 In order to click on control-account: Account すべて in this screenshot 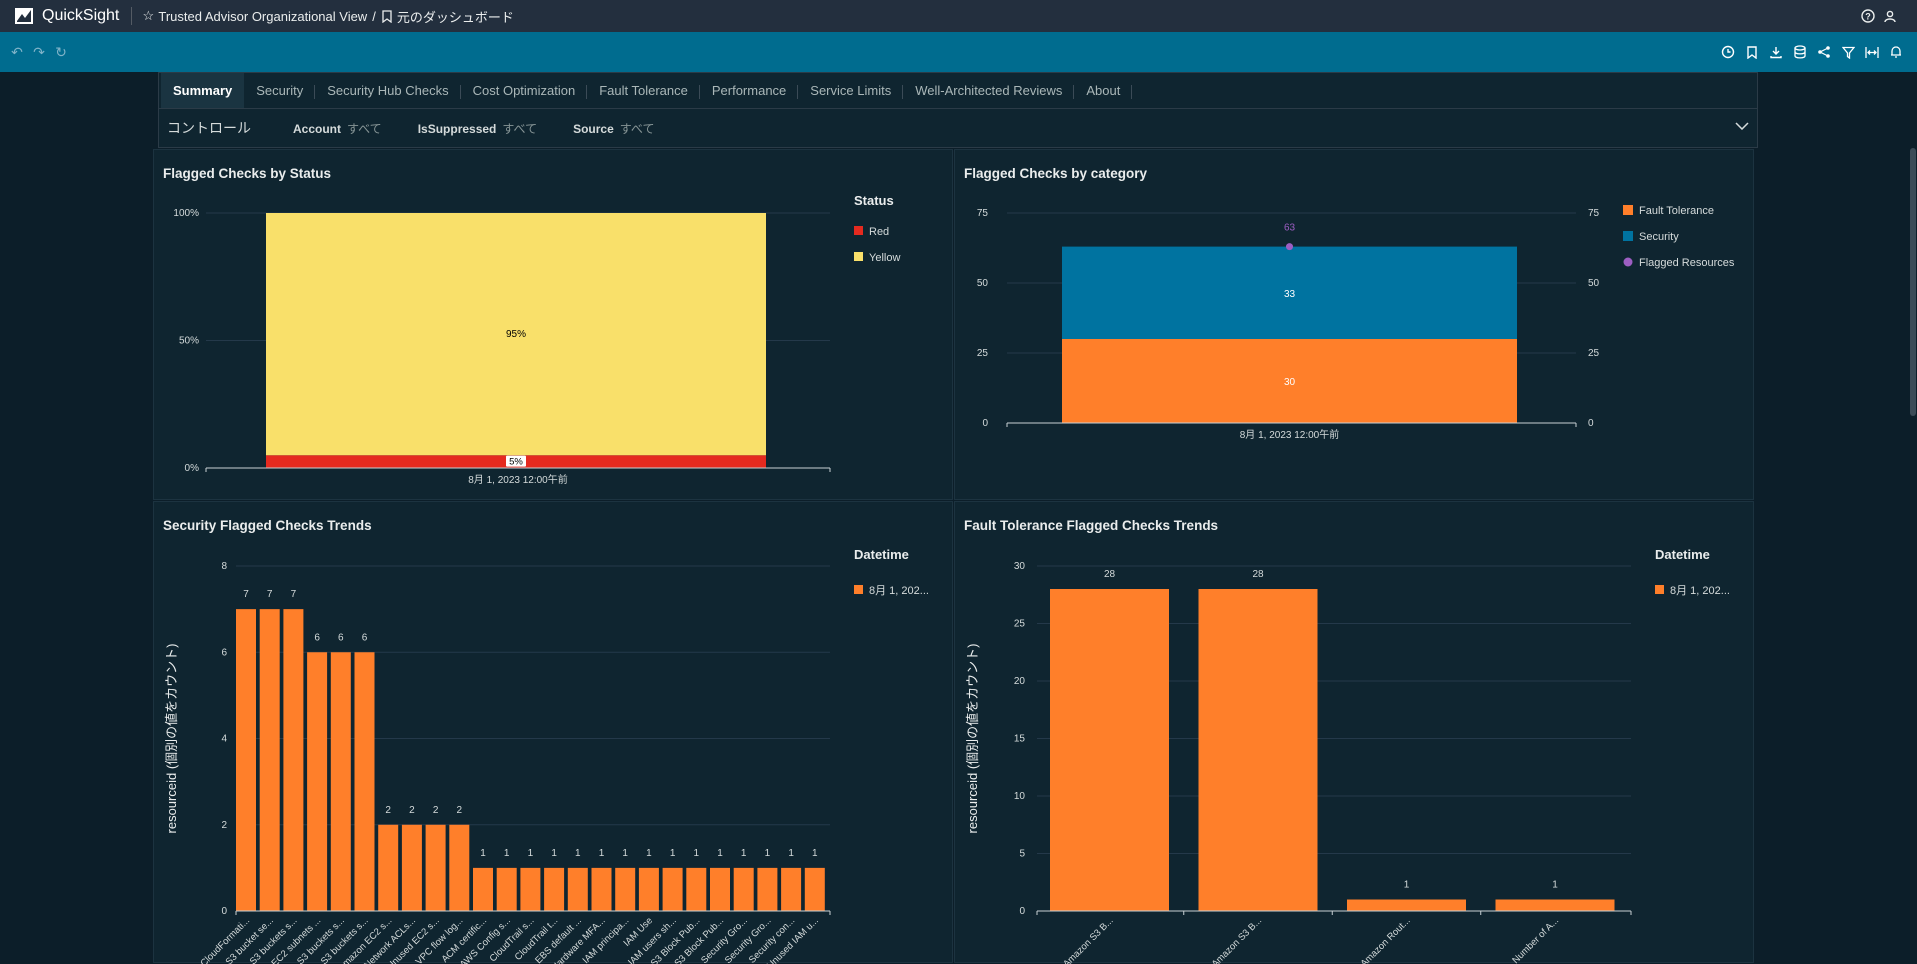, I will do `click(337, 128)`.